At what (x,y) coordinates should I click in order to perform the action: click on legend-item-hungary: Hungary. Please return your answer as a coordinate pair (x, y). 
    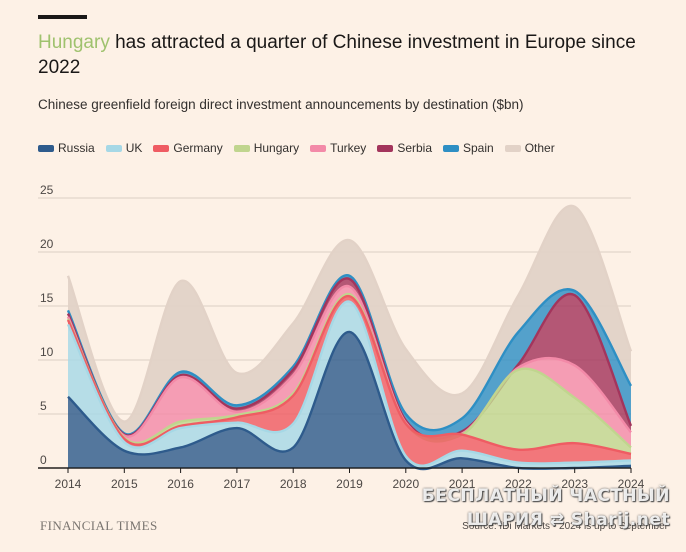
    Looking at the image, I should click on (266, 148).